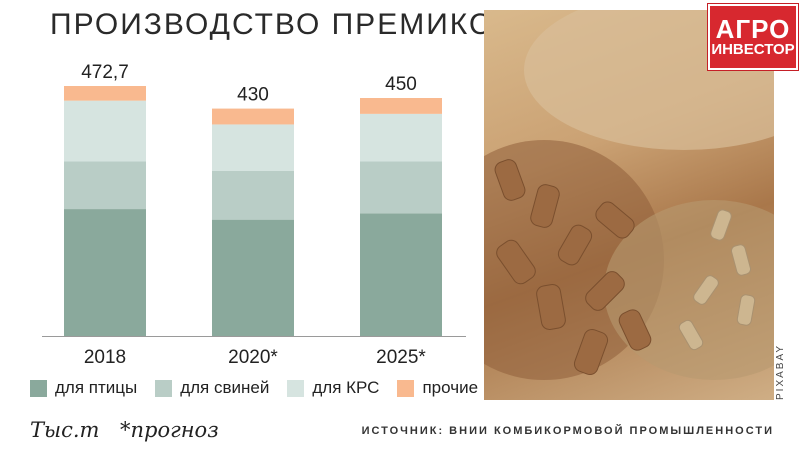 The image size is (800, 459). Describe the element at coordinates (164, 388) in the screenshot. I see `legend-swatch-pigs` at that location.